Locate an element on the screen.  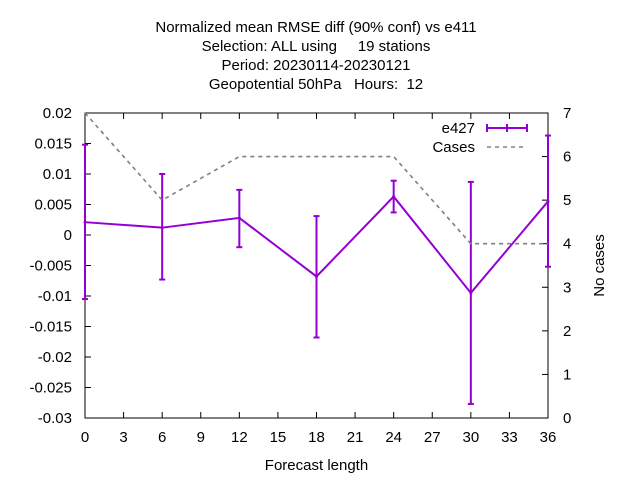
legend: e427 Cases is located at coordinates (480, 138).